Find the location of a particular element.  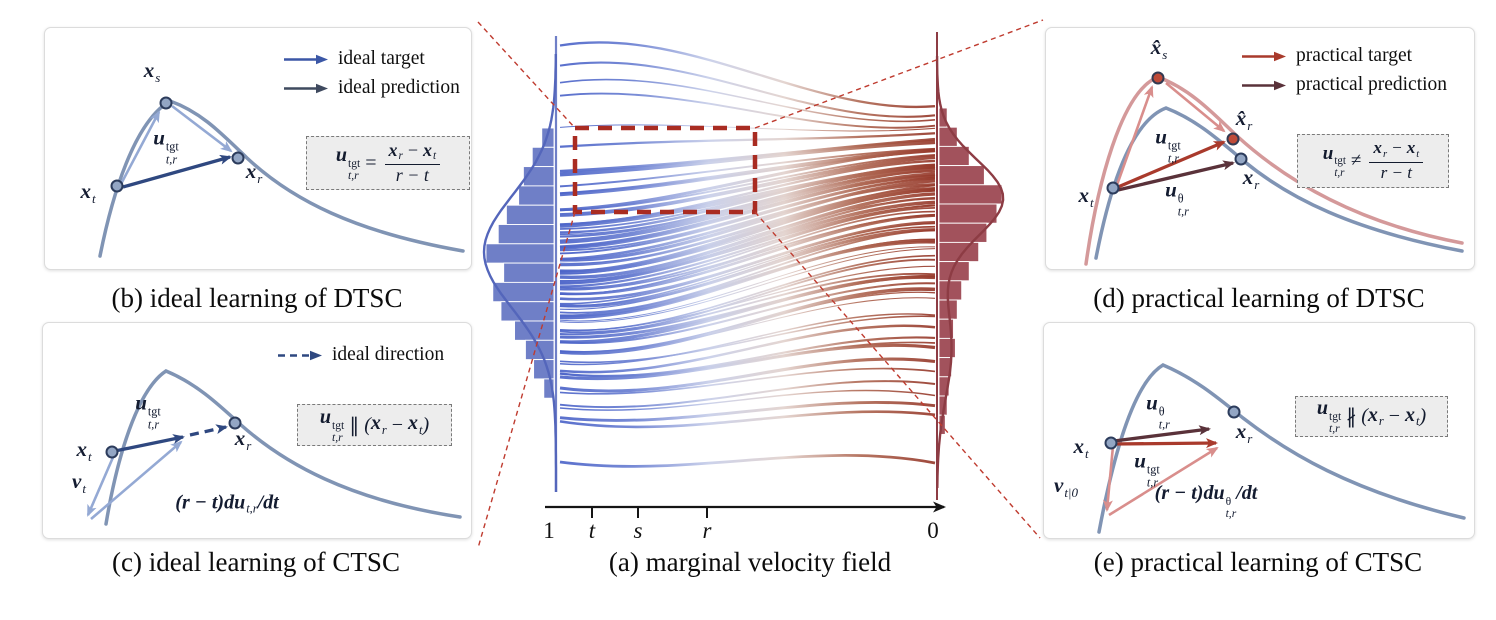

left-density-curve is located at coordinates (520, 273).